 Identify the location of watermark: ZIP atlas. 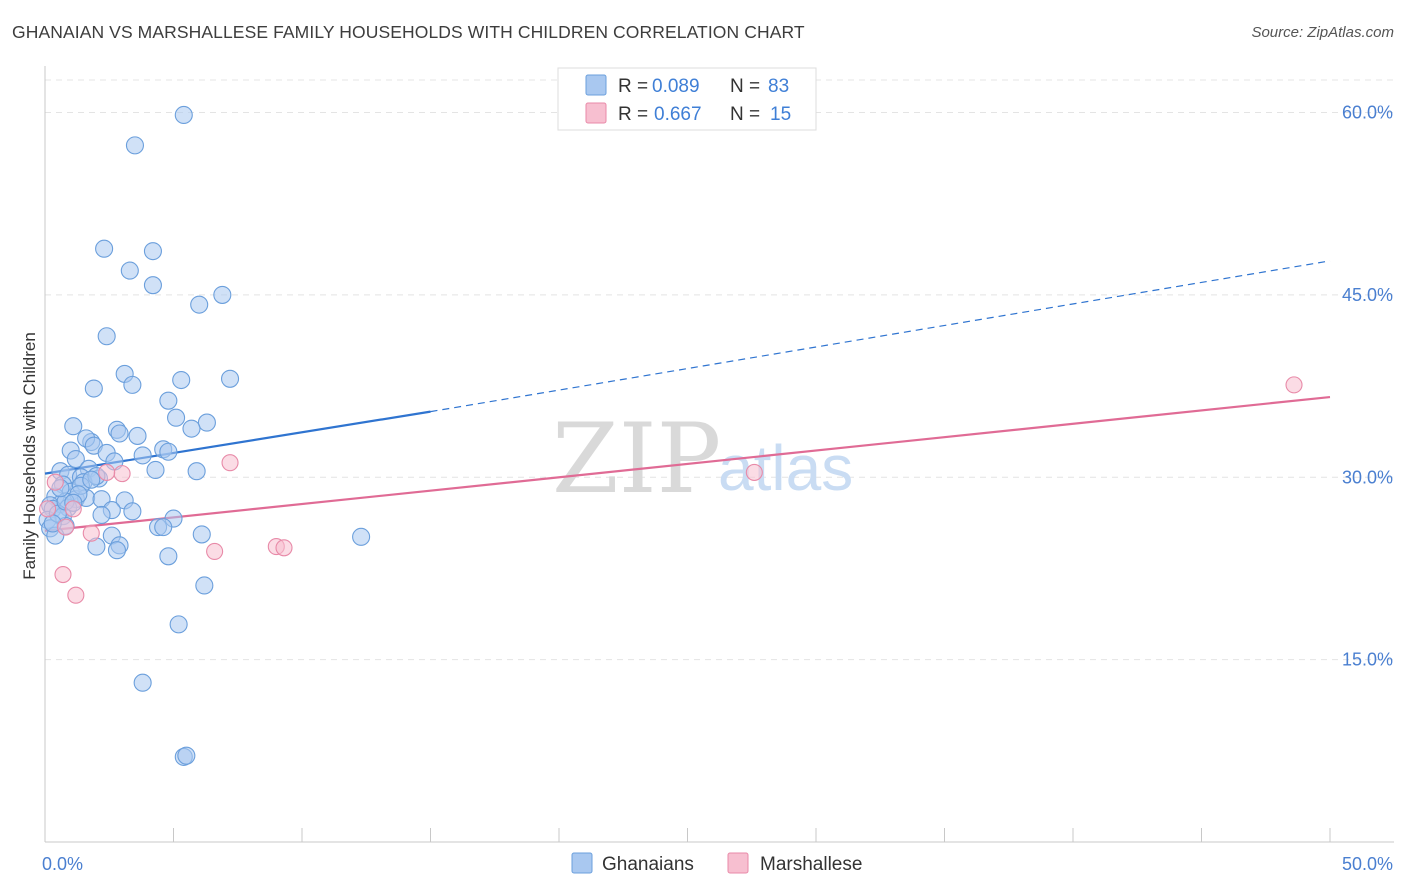
(702, 459).